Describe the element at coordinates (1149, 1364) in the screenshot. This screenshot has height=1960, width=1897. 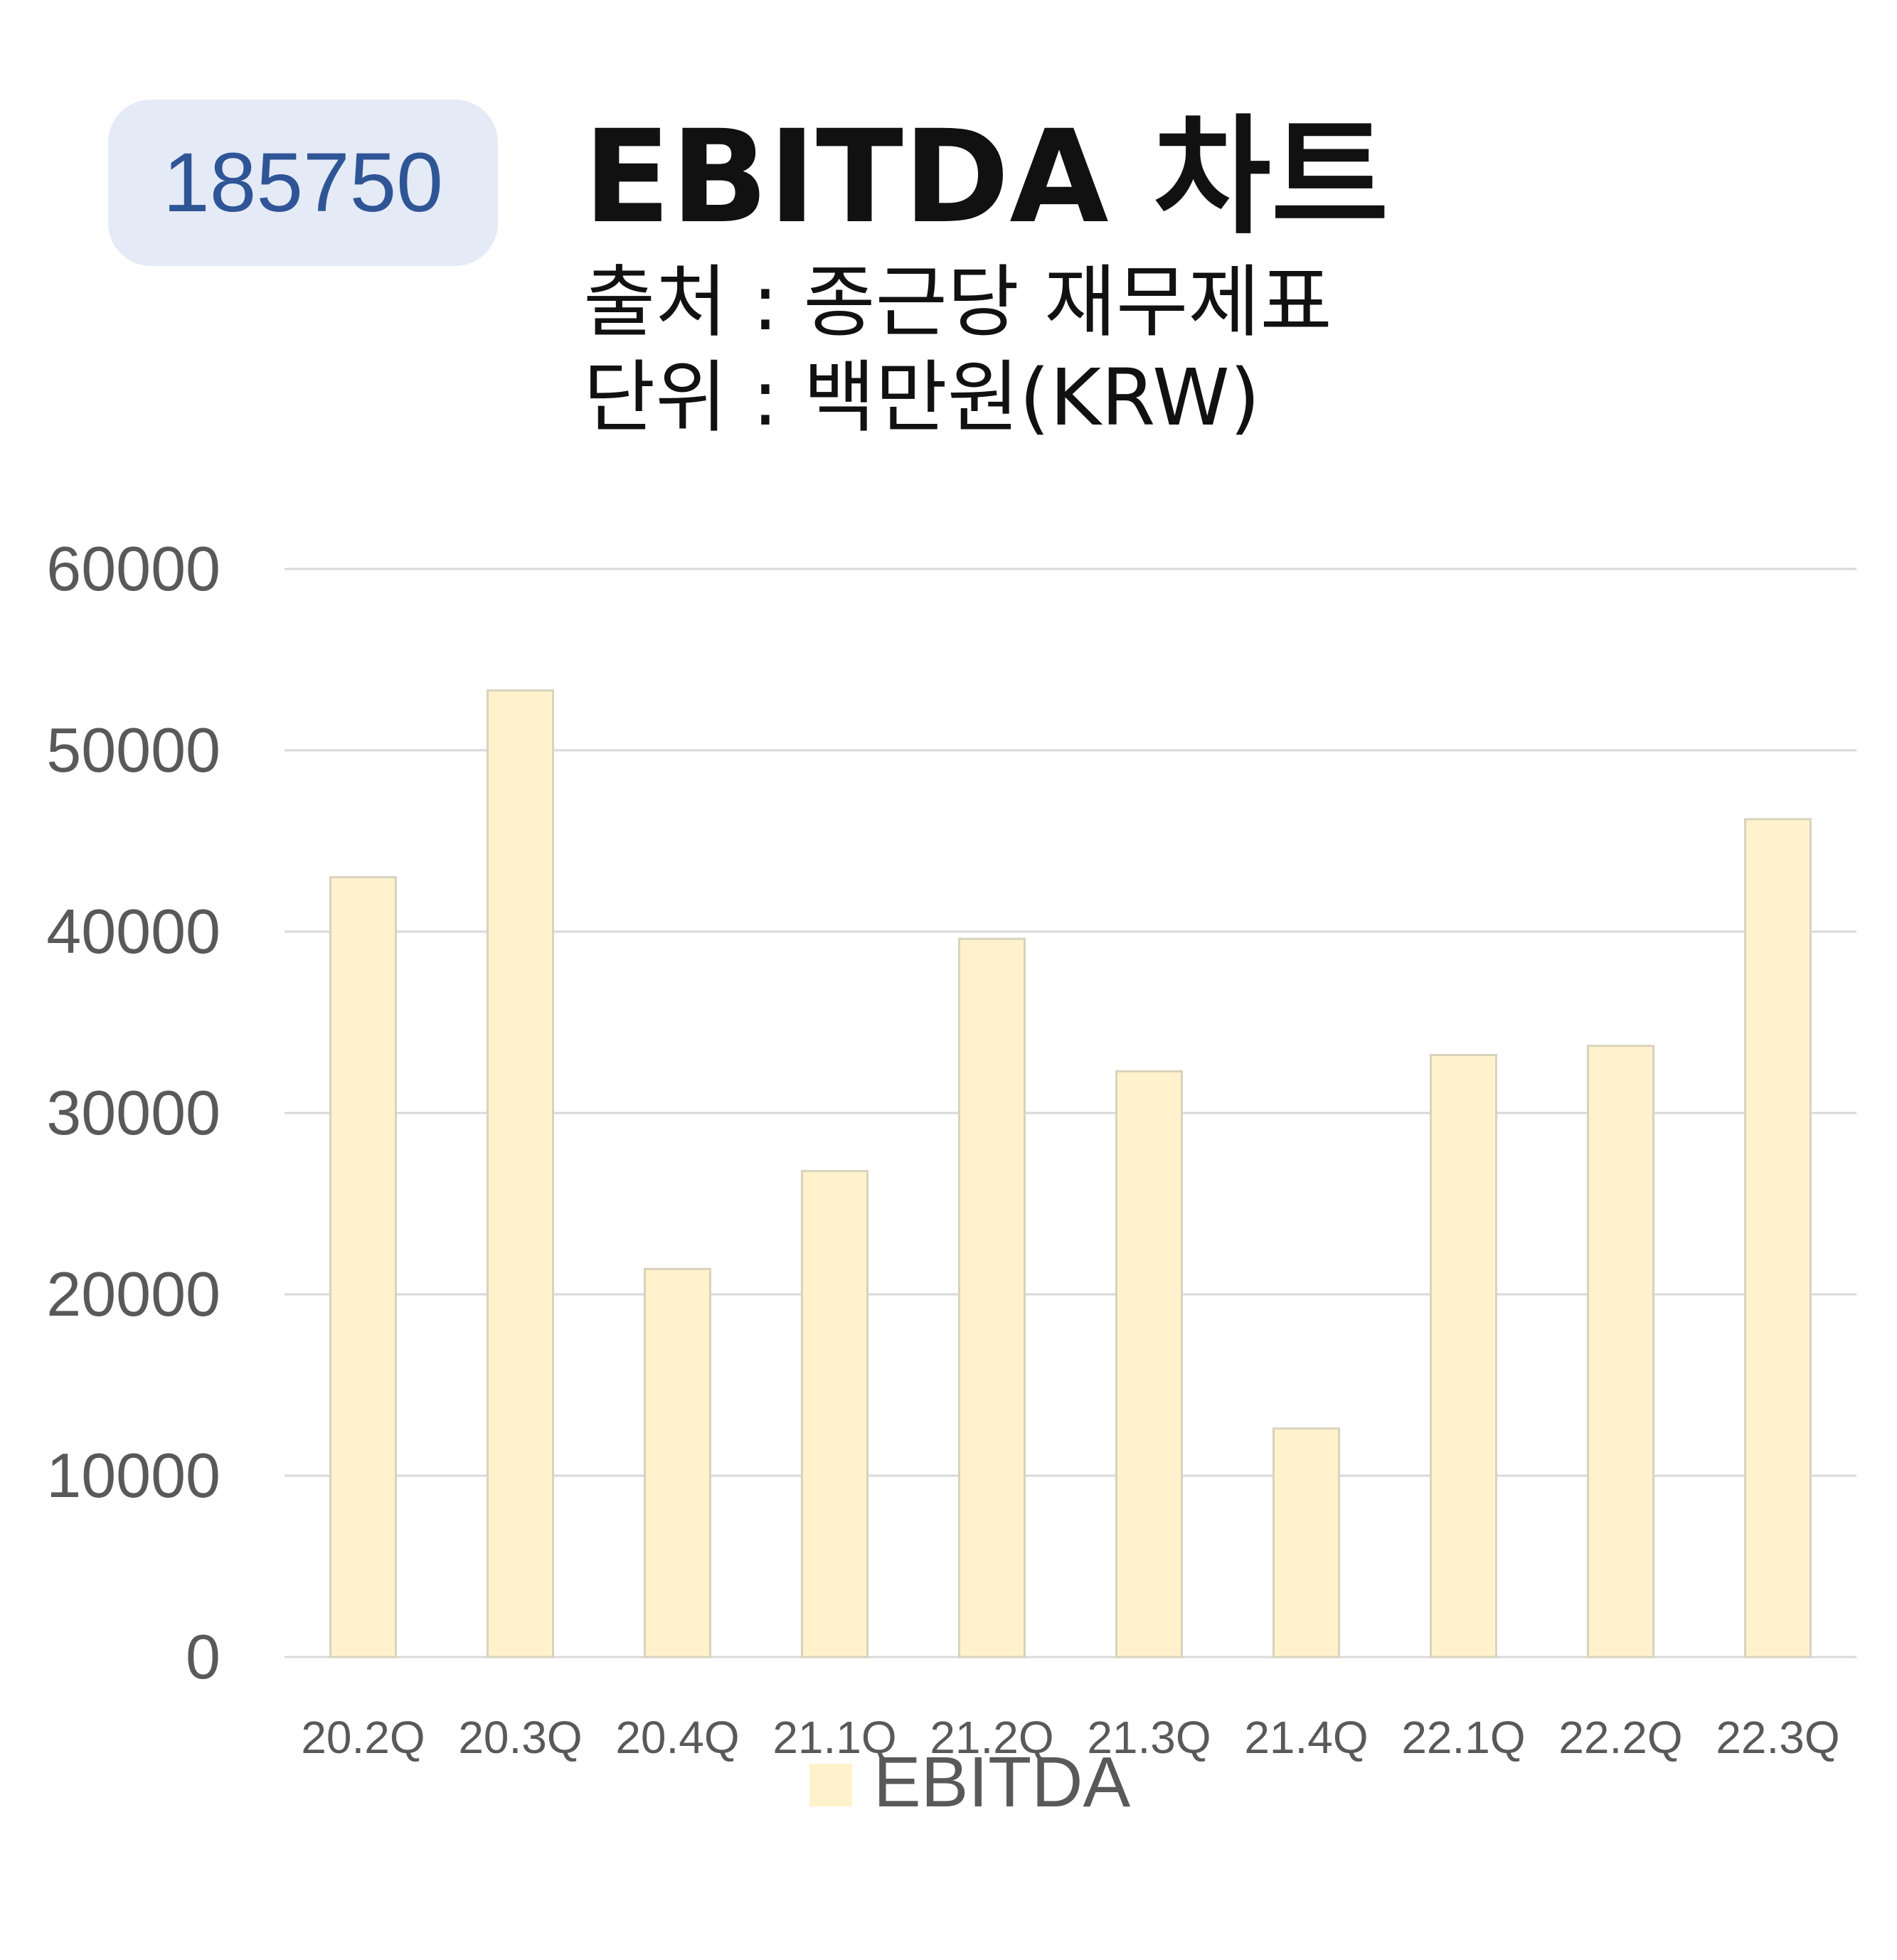
I see `bar-21.3Q` at that location.